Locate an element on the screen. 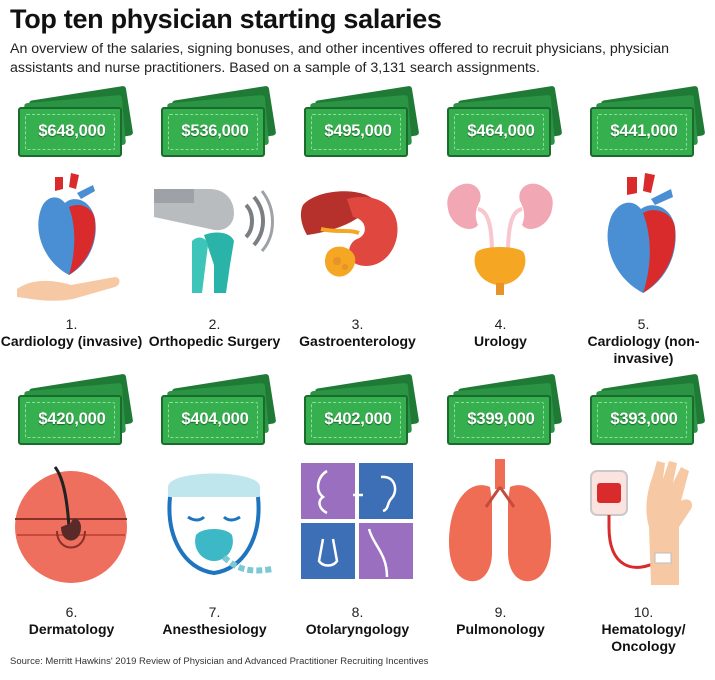 The image size is (715, 680). knee-joint-icon is located at coordinates (214, 237).